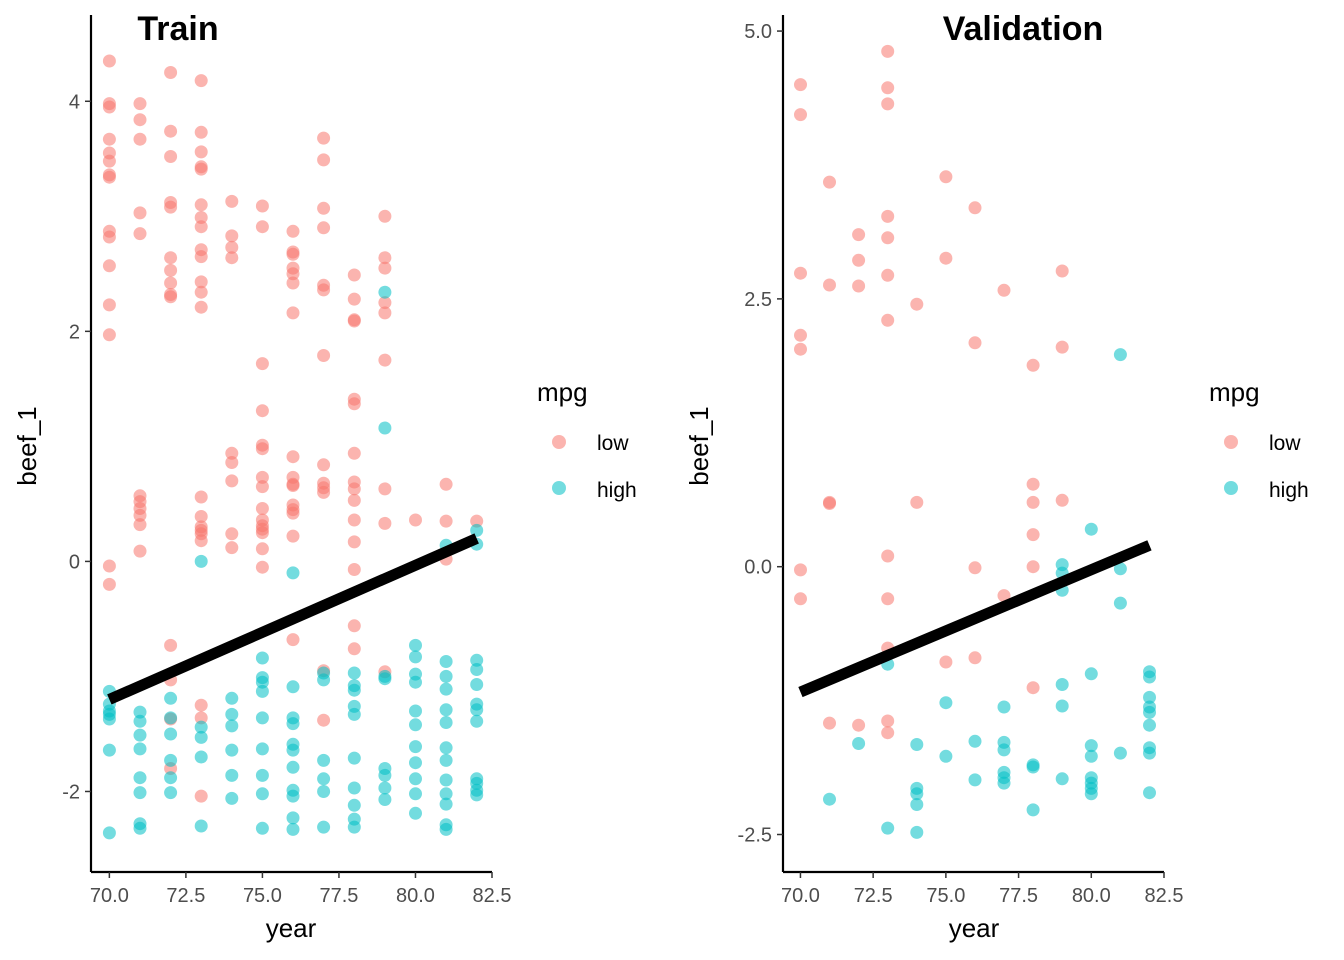 Image resolution: width=1344 pixels, height=960 pixels. Describe the element at coordinates (873, 896) in the screenshot. I see `validation-x-tick-label: 72.5` at that location.